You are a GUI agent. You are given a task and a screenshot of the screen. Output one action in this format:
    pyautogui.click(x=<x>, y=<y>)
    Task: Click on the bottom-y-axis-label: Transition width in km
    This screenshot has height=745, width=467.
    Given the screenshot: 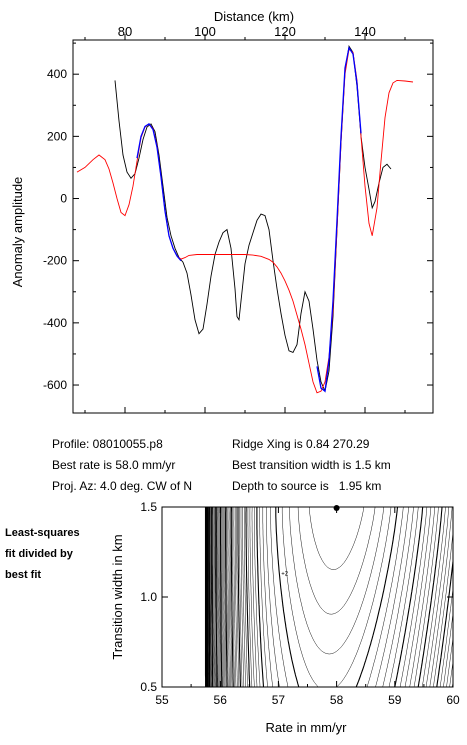 What is the action you would take?
    pyautogui.click(x=117, y=596)
    